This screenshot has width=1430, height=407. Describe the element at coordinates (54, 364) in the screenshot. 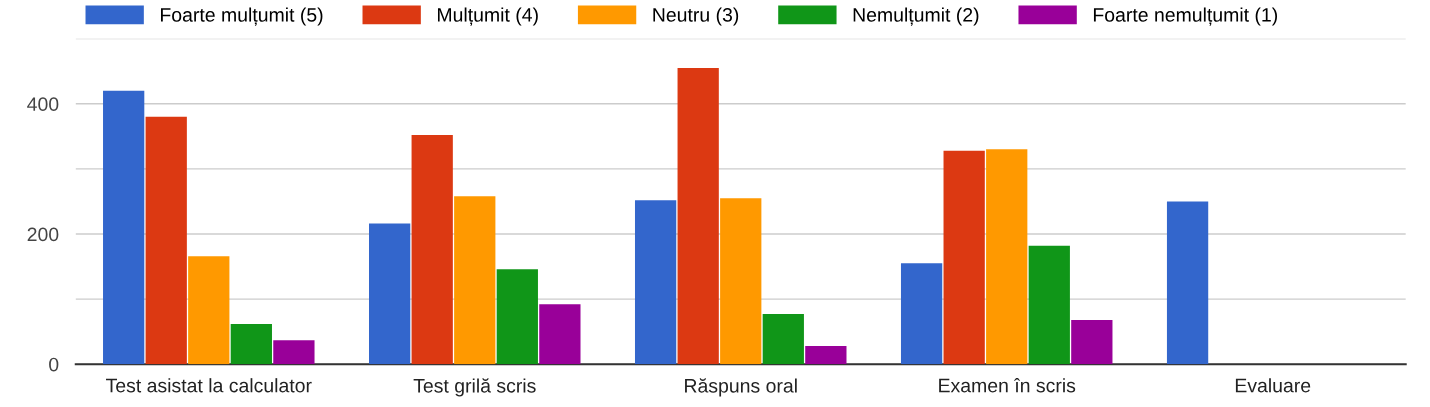

I see `y-tick-label: 0` at that location.